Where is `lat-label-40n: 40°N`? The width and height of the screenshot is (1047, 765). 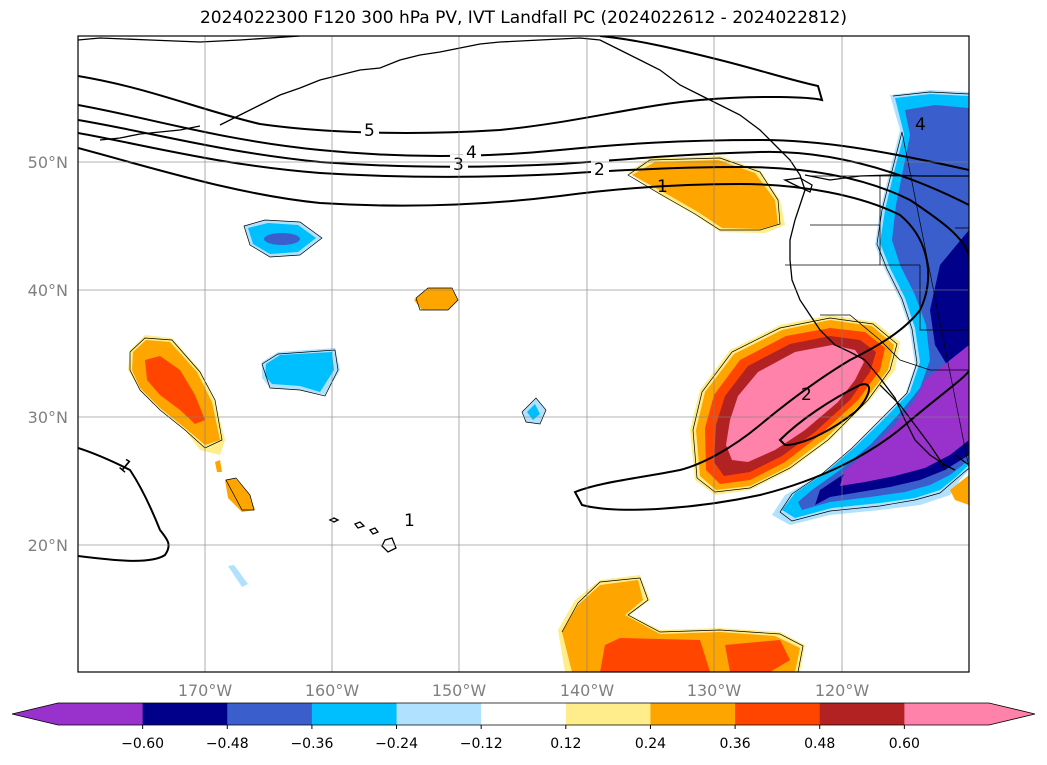
lat-label-40n: 40°N is located at coordinates (48, 290).